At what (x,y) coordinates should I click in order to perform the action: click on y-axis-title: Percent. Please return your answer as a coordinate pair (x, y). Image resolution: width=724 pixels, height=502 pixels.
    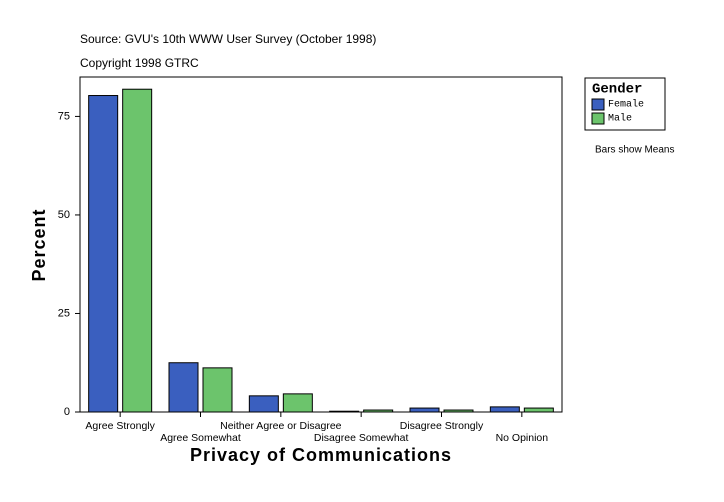
    Looking at the image, I should click on (39, 244).